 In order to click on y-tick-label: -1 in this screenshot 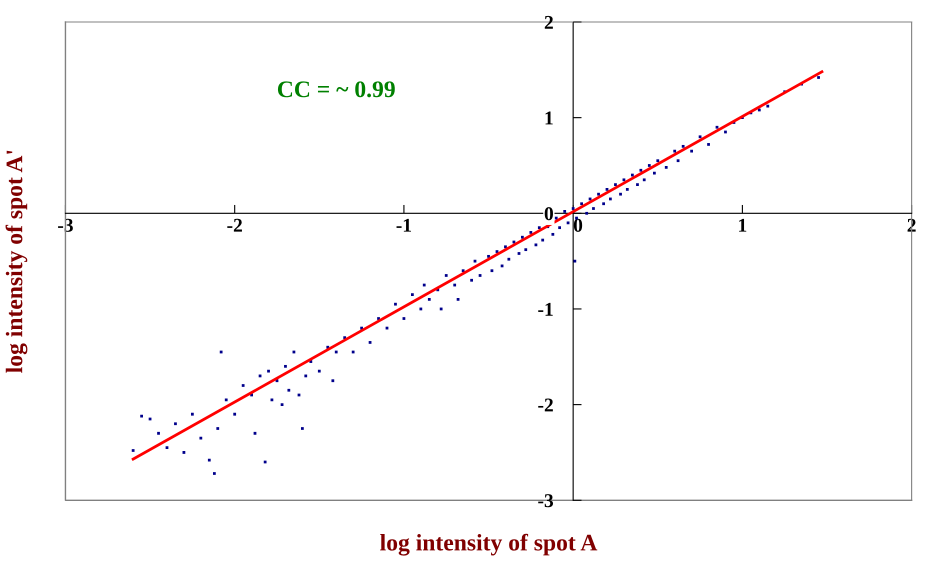, I will do `click(545, 309)`.